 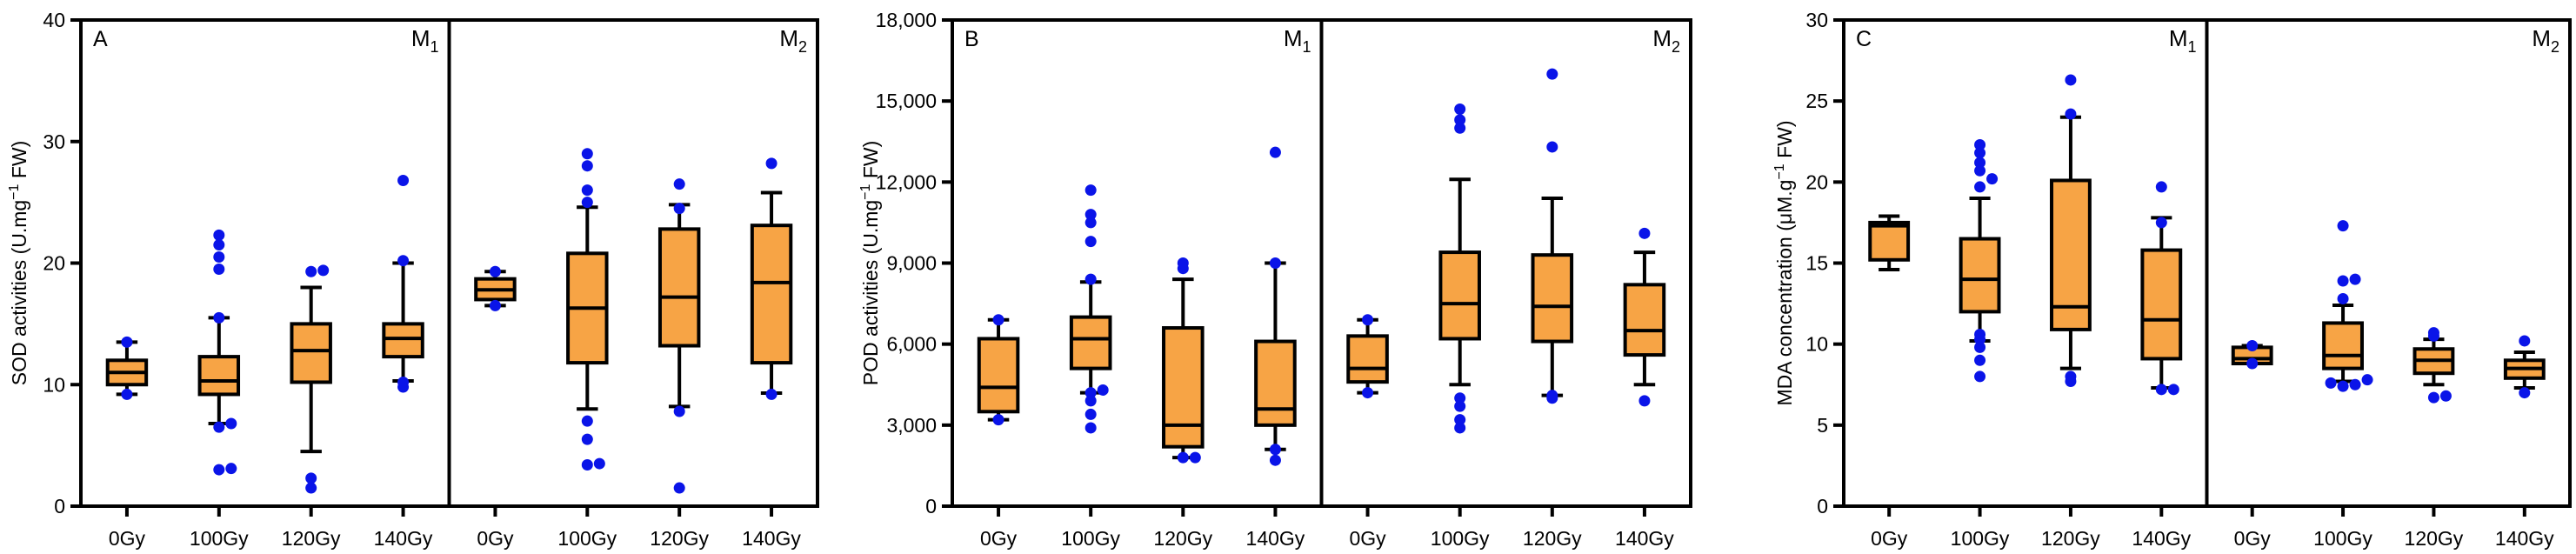 I want to click on y-tick-label: 10, so click(x=54, y=384).